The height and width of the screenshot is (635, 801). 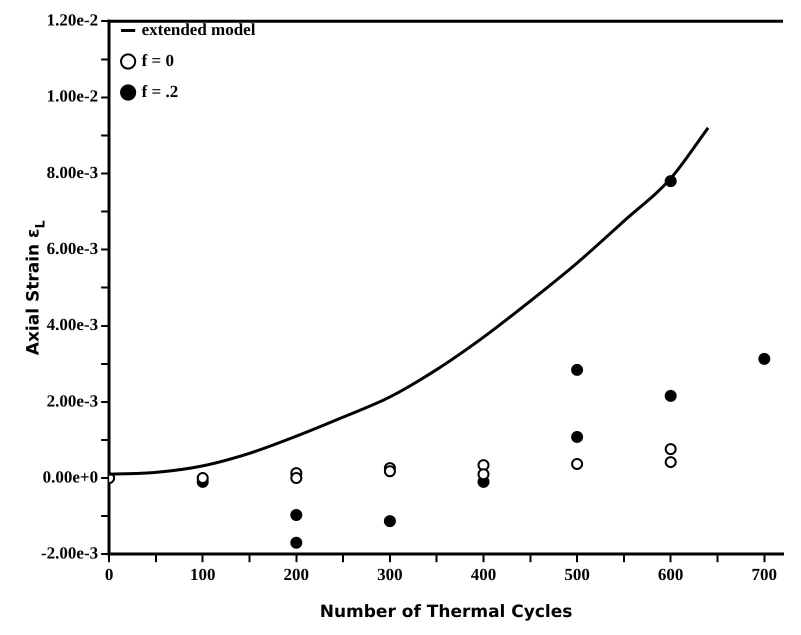 What do you see at coordinates (69, 553) in the screenshot?
I see `y-tick-label: -2.00e-3` at bounding box center [69, 553].